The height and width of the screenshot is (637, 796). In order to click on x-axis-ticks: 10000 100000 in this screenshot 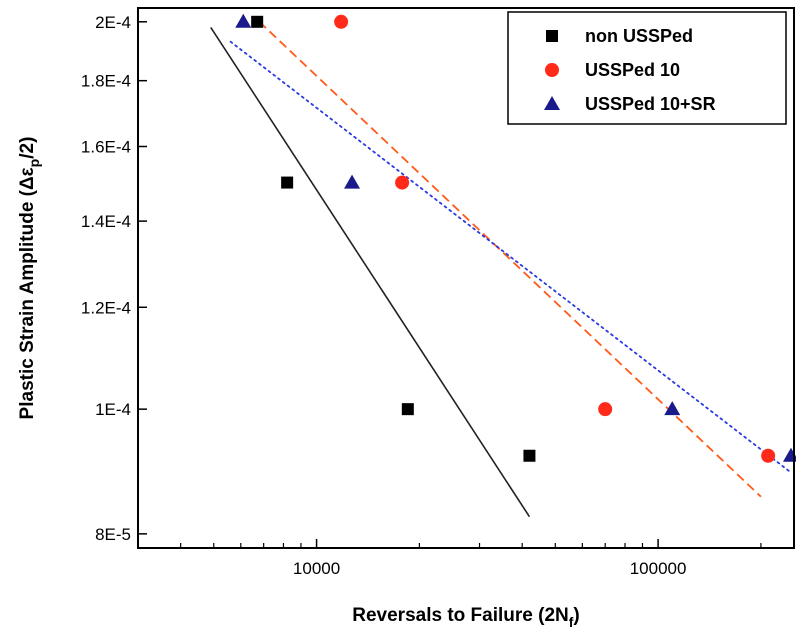, I will do `click(449, 558)`.